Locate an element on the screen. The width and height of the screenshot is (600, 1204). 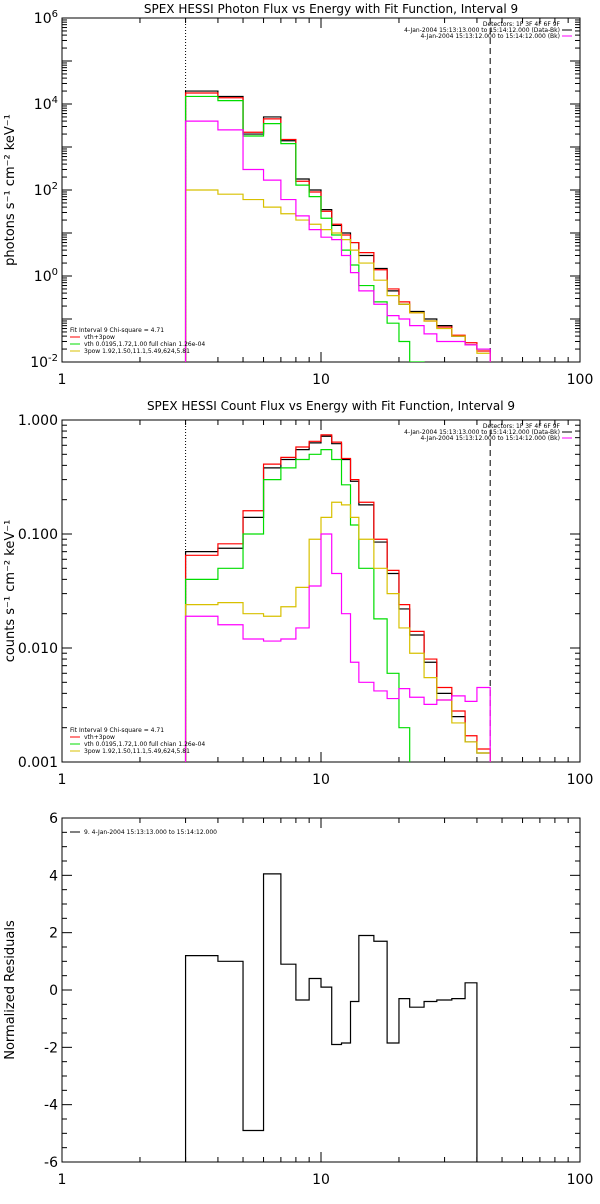
y-tick-label: 4 is located at coordinates (53, 876).